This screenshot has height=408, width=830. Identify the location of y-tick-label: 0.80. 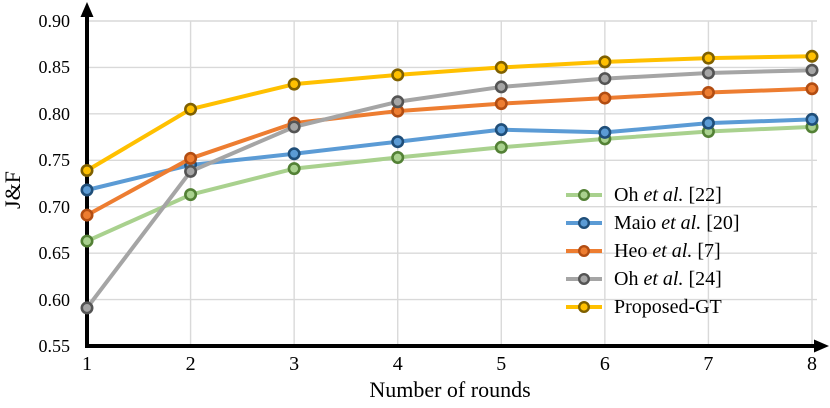
(54, 113).